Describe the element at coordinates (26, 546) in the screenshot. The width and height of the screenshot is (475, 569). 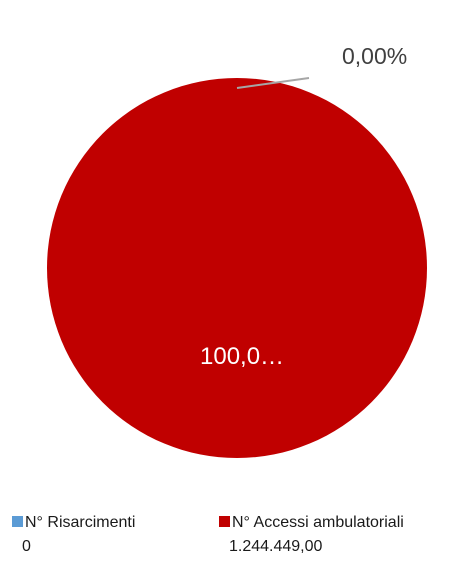
I see `legend-value-risarcimenti: 0` at that location.